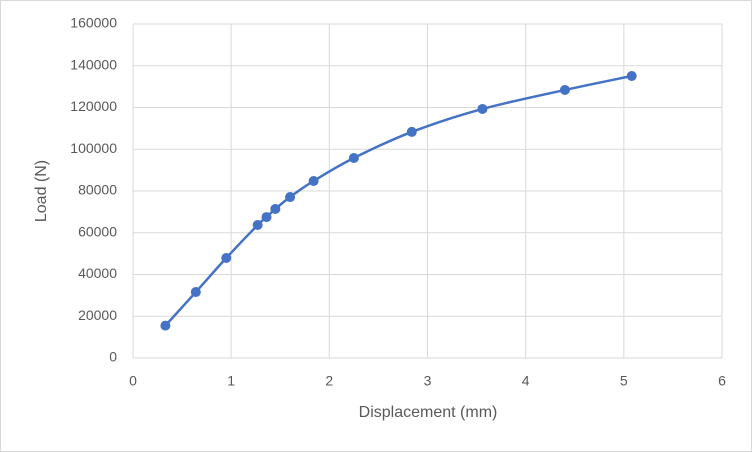 This screenshot has width=752, height=452. What do you see at coordinates (93, 148) in the screenshot?
I see `y-tick-label: 100000` at bounding box center [93, 148].